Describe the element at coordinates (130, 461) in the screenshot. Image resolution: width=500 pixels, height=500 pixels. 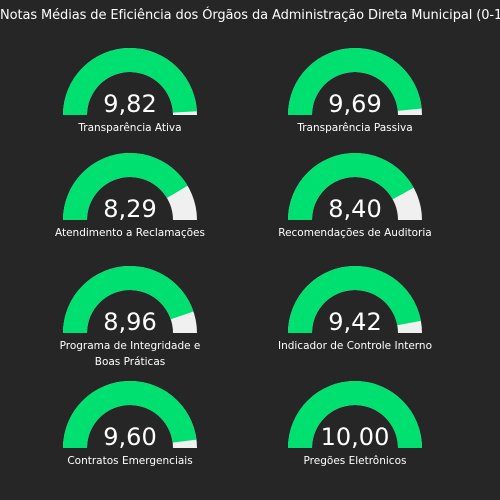
I see `gauge-label: Contratos Emergenciais` at that location.